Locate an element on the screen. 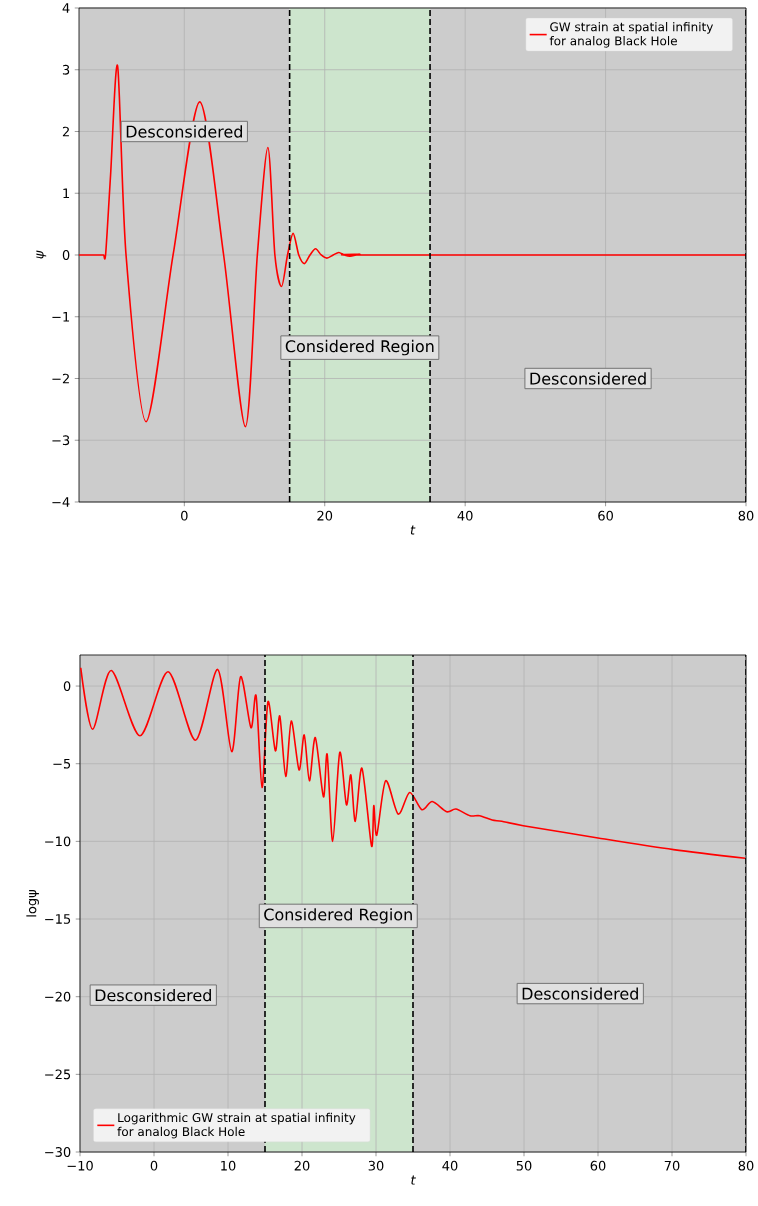  y-tick-label: −3 is located at coordinates (61, 440).